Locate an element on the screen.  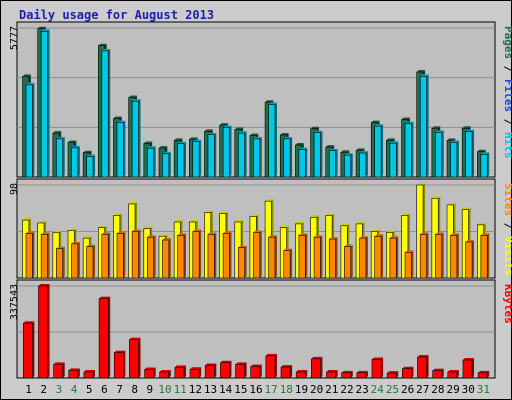
x-tick-label: 15 is located at coordinates (240, 389).